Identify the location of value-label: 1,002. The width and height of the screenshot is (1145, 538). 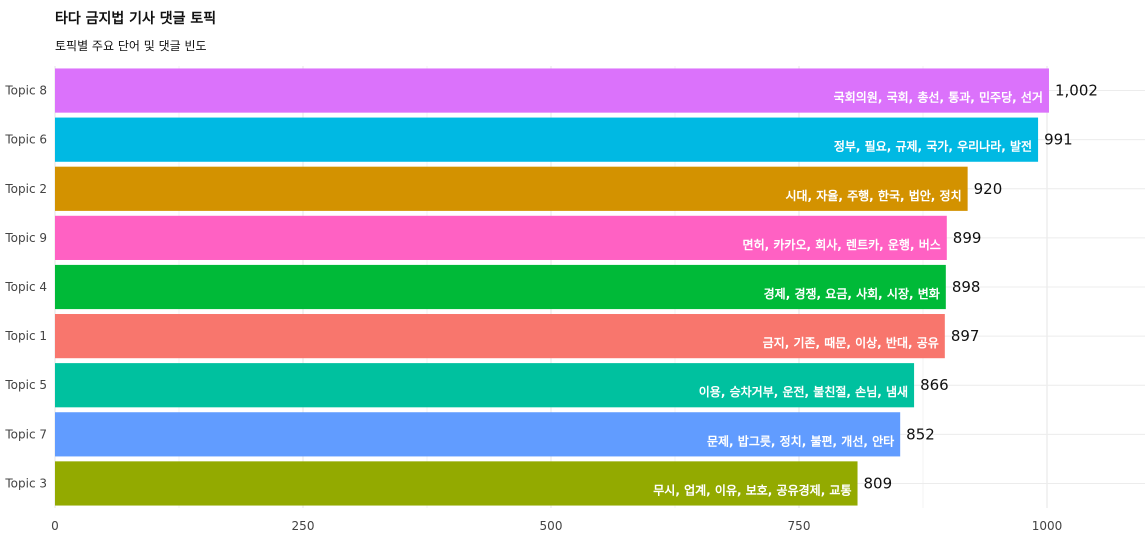
(1076, 91).